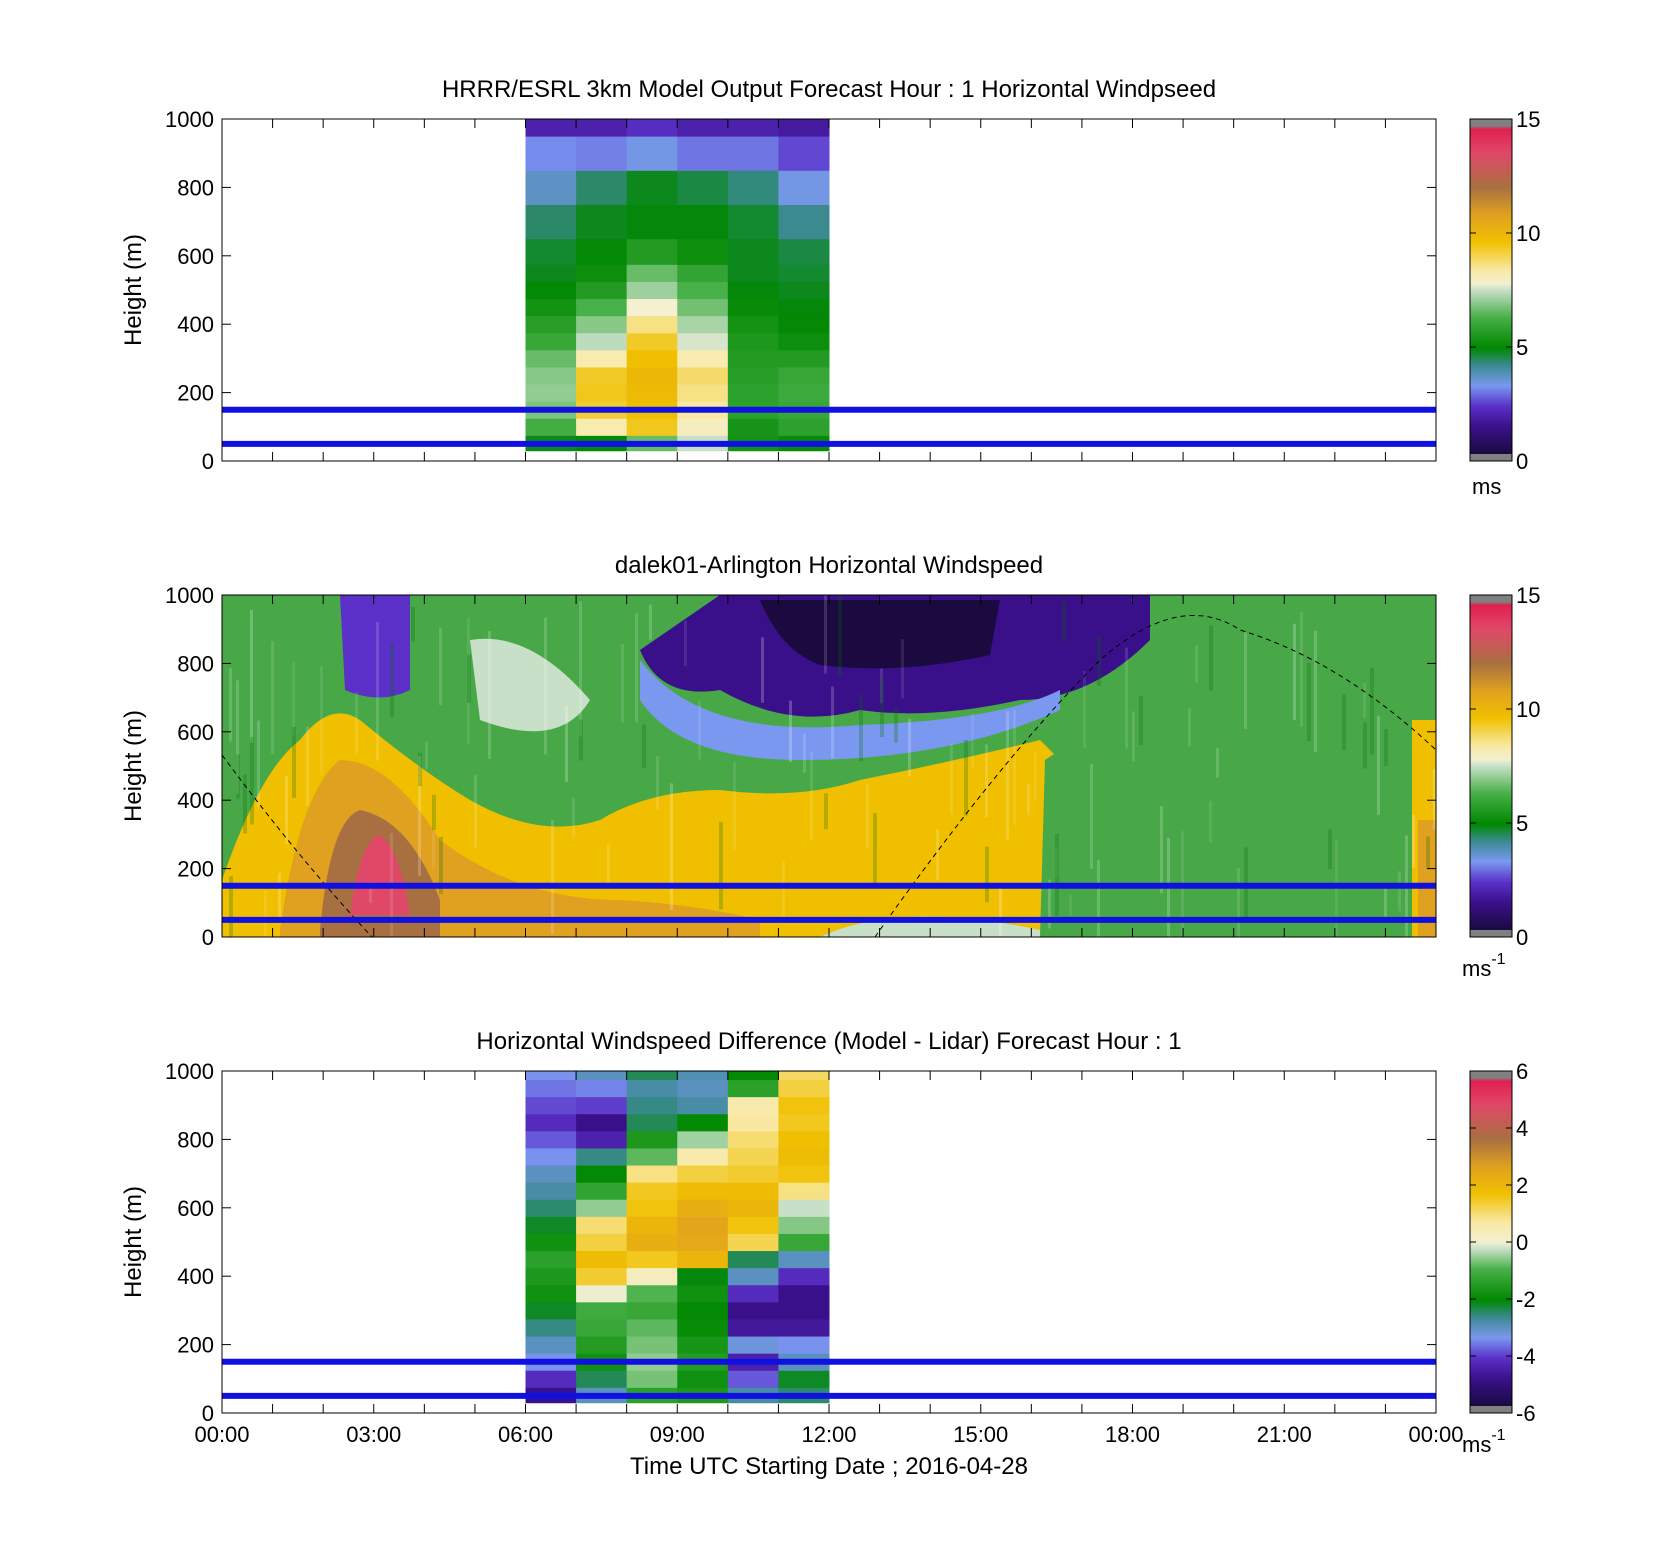  What do you see at coordinates (1522, 347) in the screenshot?
I see `colorbar-tick-label: 5` at bounding box center [1522, 347].